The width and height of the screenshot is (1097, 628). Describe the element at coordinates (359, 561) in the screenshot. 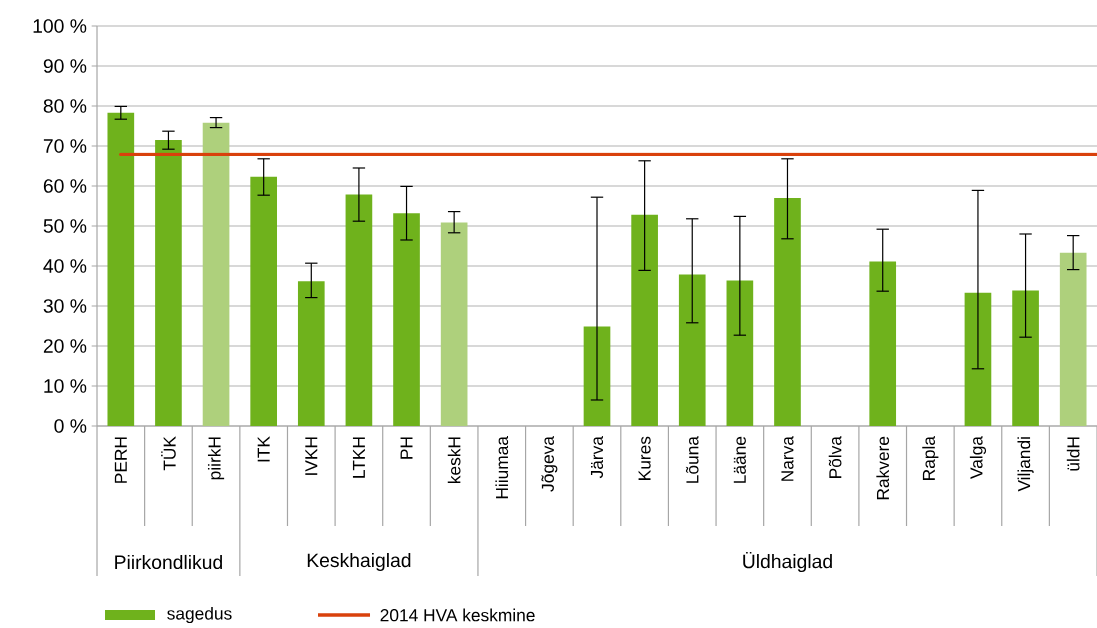

I see `text: Keskhaiglad` at that location.